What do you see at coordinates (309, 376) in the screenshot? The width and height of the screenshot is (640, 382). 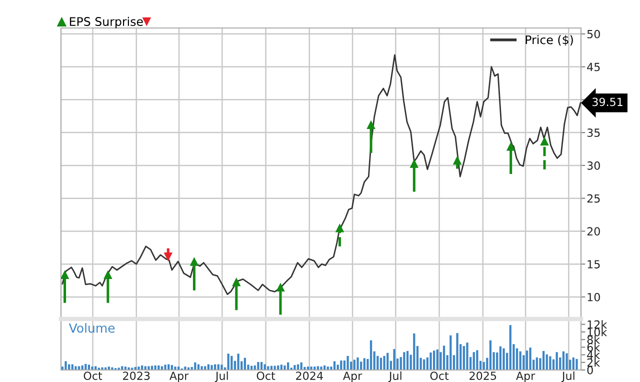 I see `x-tick-label: 2024` at bounding box center [309, 376].